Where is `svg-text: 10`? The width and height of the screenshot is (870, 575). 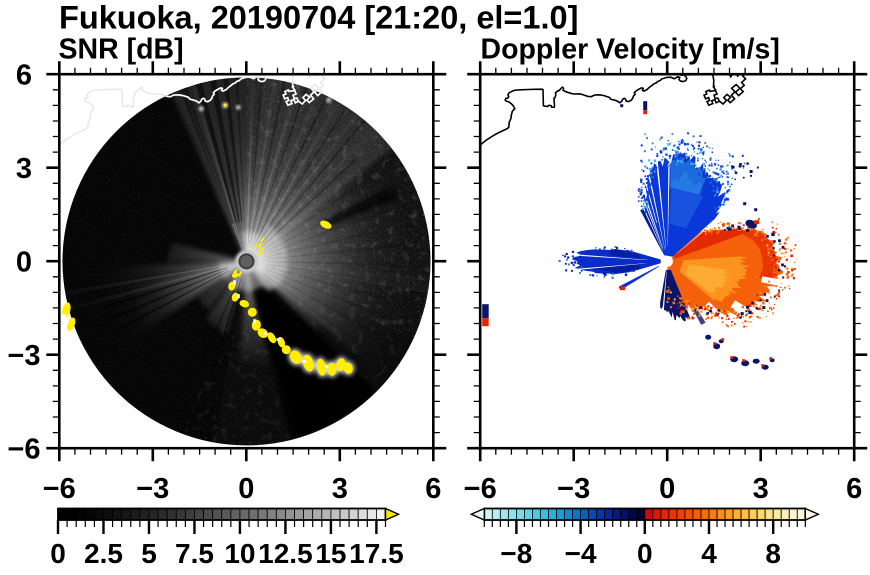
svg-text: 10 is located at coordinates (239, 553).